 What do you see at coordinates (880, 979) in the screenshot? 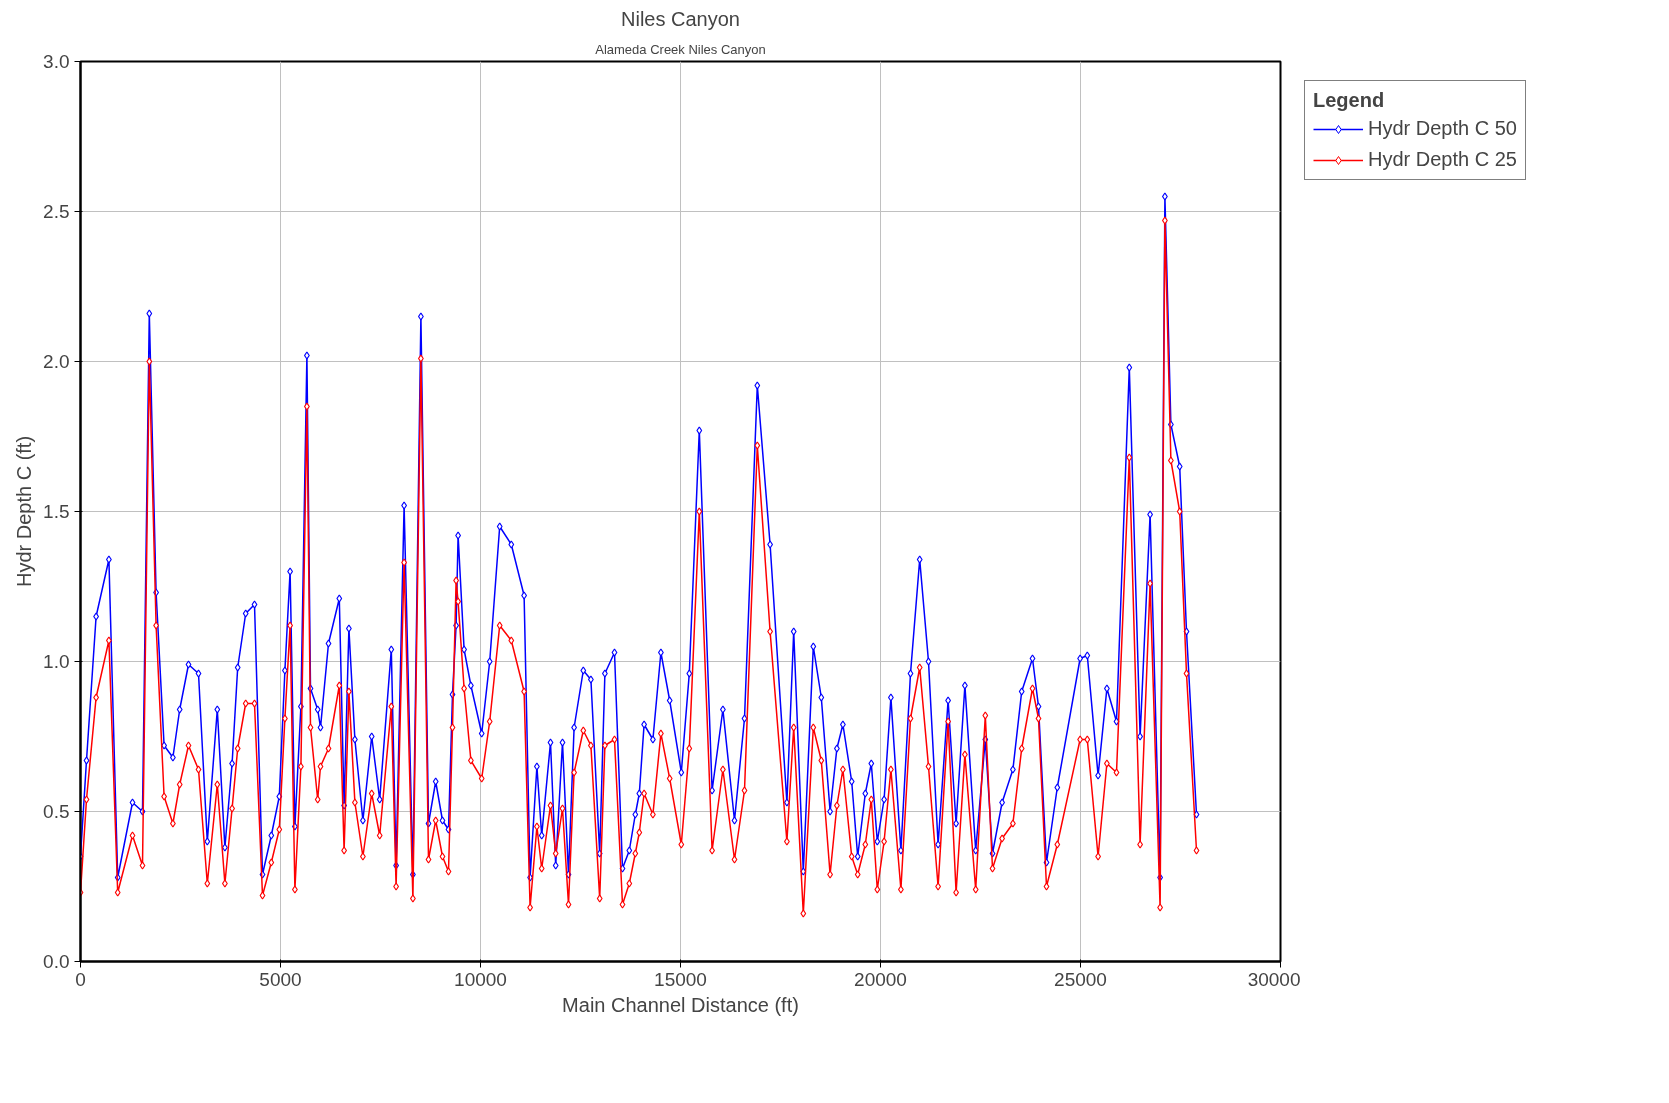
I see `x-tick-label: 20000` at bounding box center [880, 979].